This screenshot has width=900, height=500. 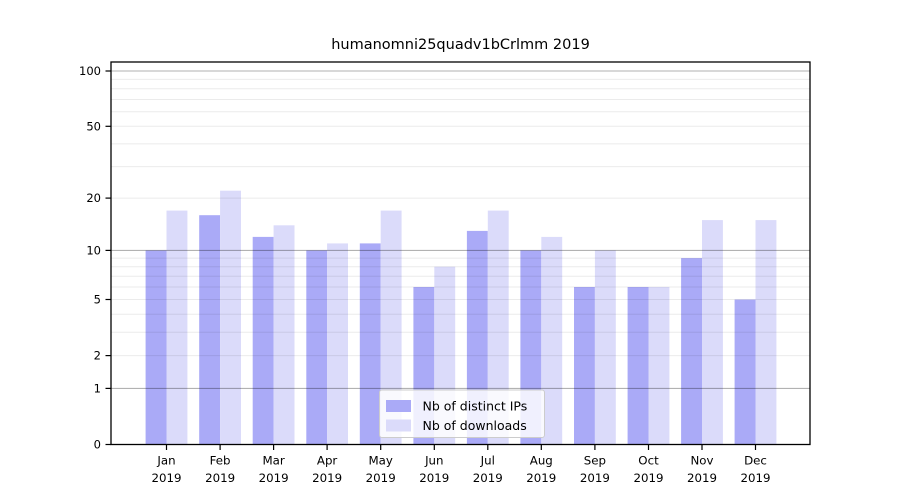 What do you see at coordinates (90, 71) in the screenshot?
I see `y-axis-tick-label-100: 100` at bounding box center [90, 71].